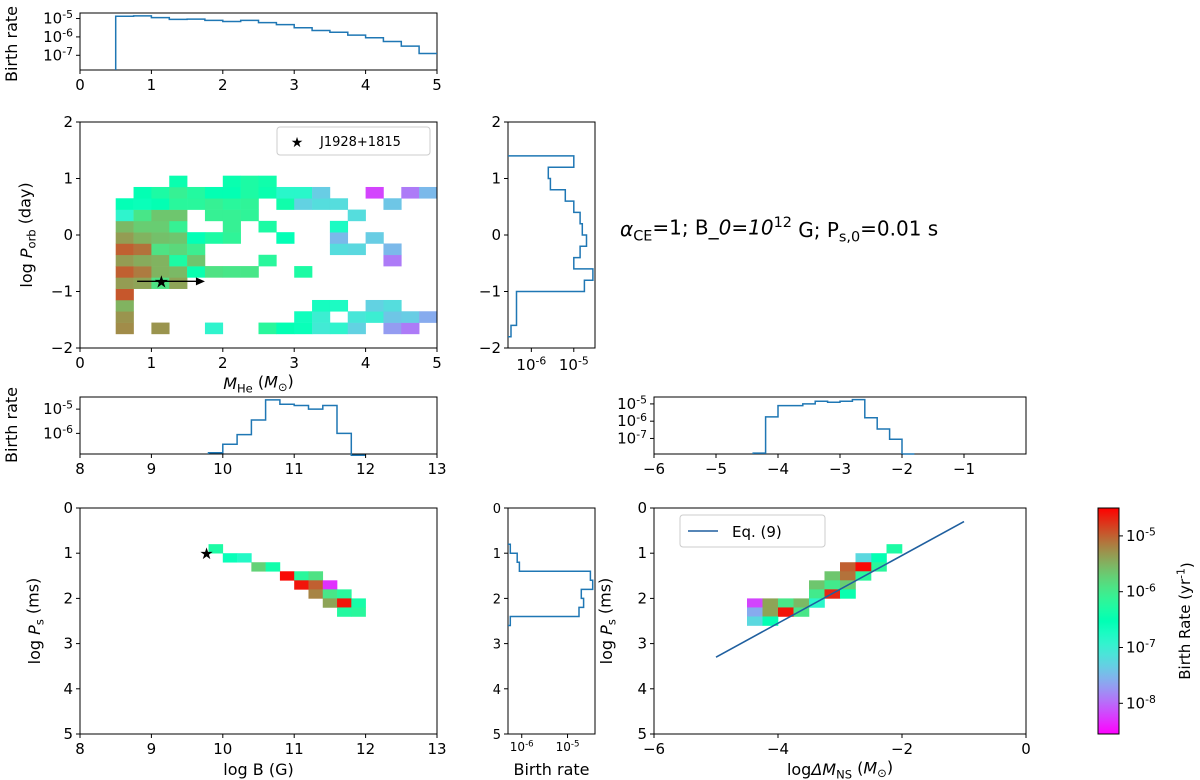 This screenshot has width=1200, height=780. Describe the element at coordinates (353, 141) in the screenshot. I see `porb-legend-box` at that location.